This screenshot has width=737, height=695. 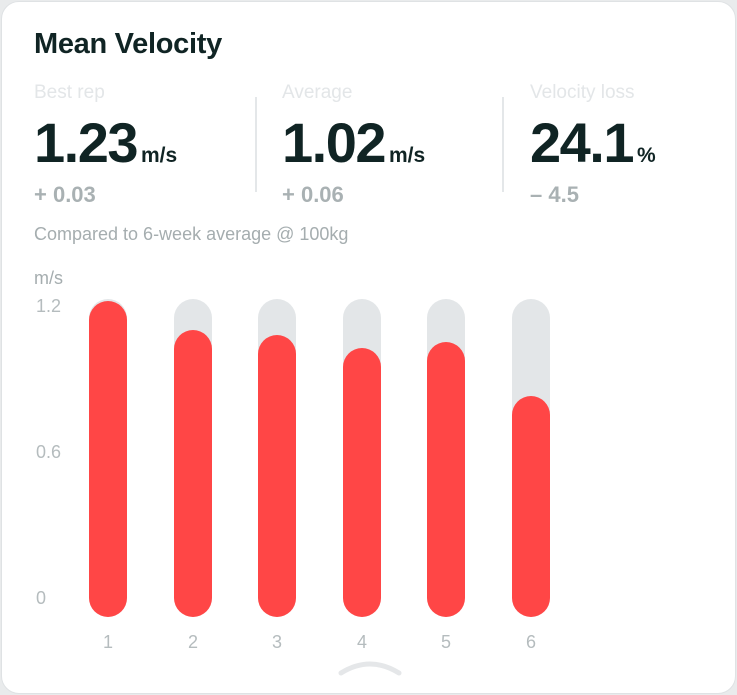 I want to click on metric-label: Velocity loss, so click(x=582, y=92).